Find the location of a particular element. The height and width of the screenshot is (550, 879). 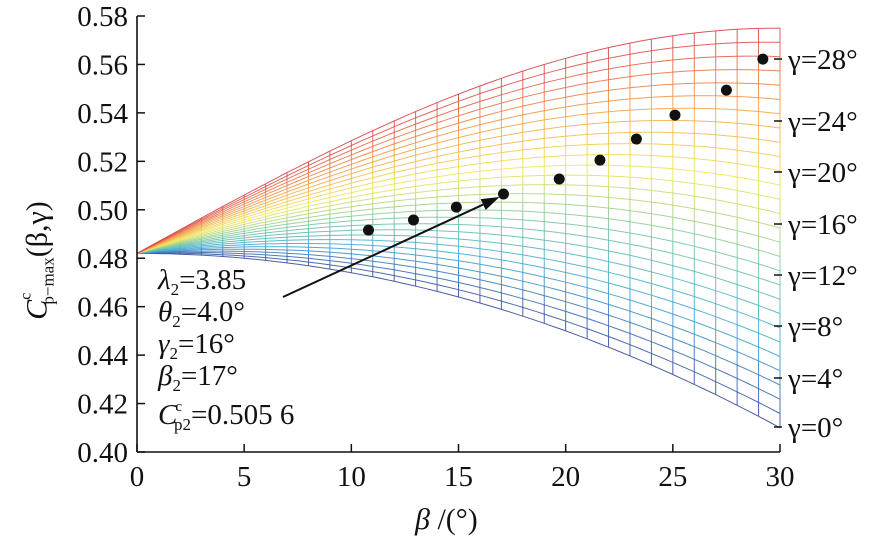

y-tick-label: 0.56 is located at coordinates (102, 65).